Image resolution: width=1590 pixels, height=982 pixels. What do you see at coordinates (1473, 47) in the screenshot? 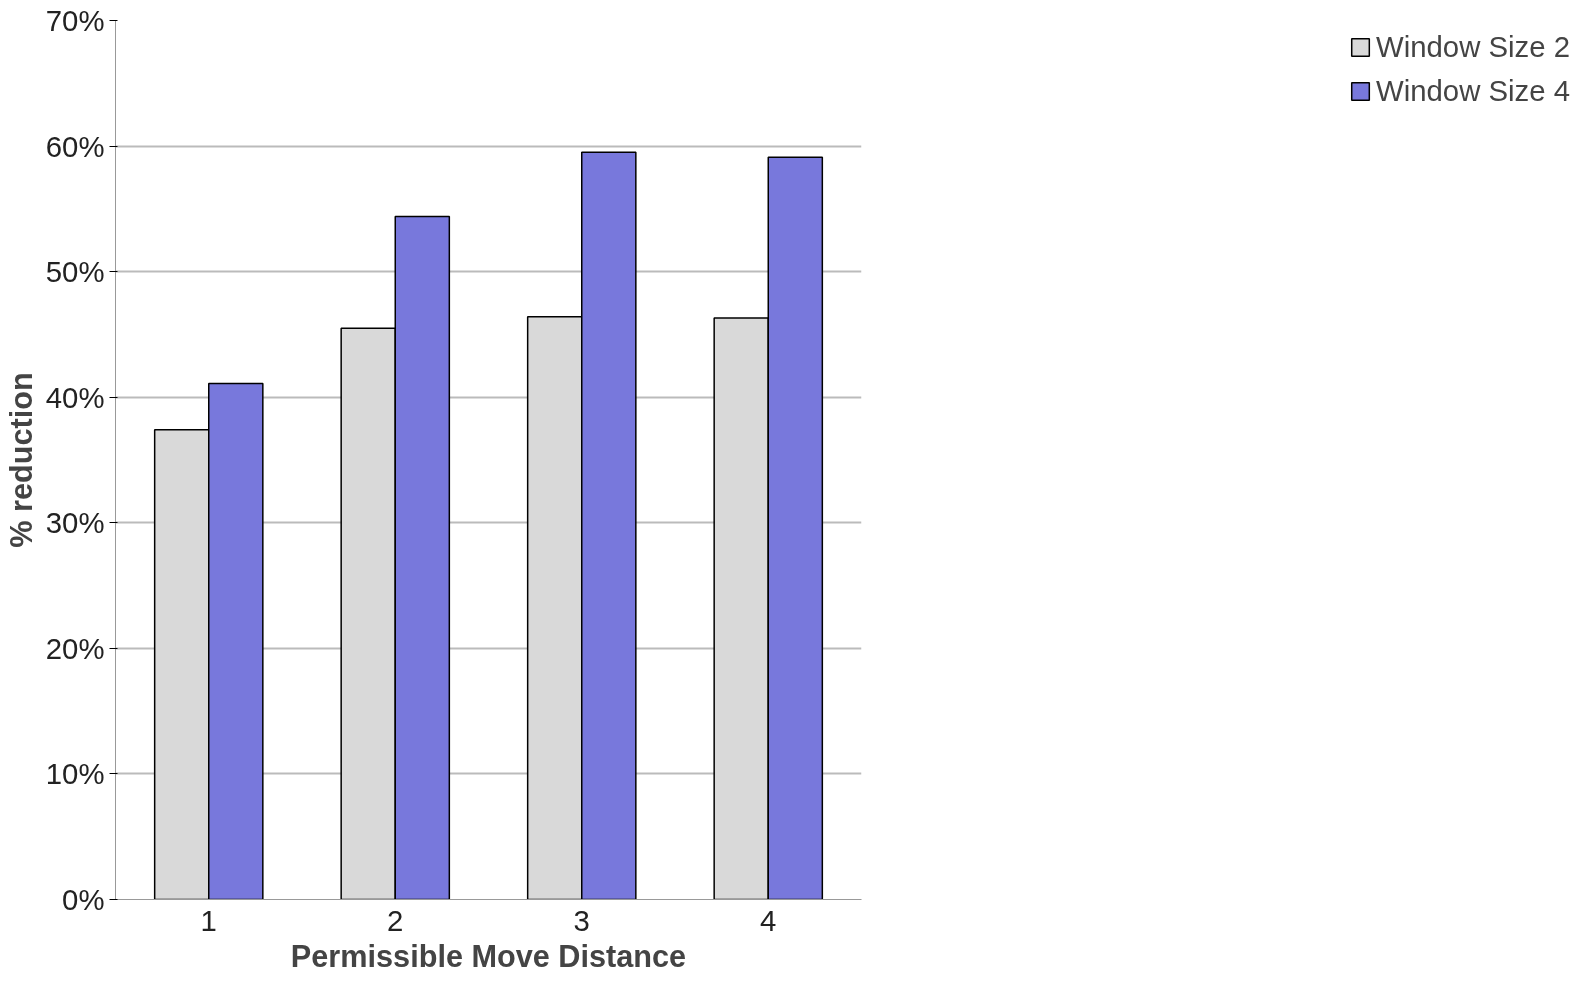
I see `legend-label: Window Size 2` at bounding box center [1473, 47].